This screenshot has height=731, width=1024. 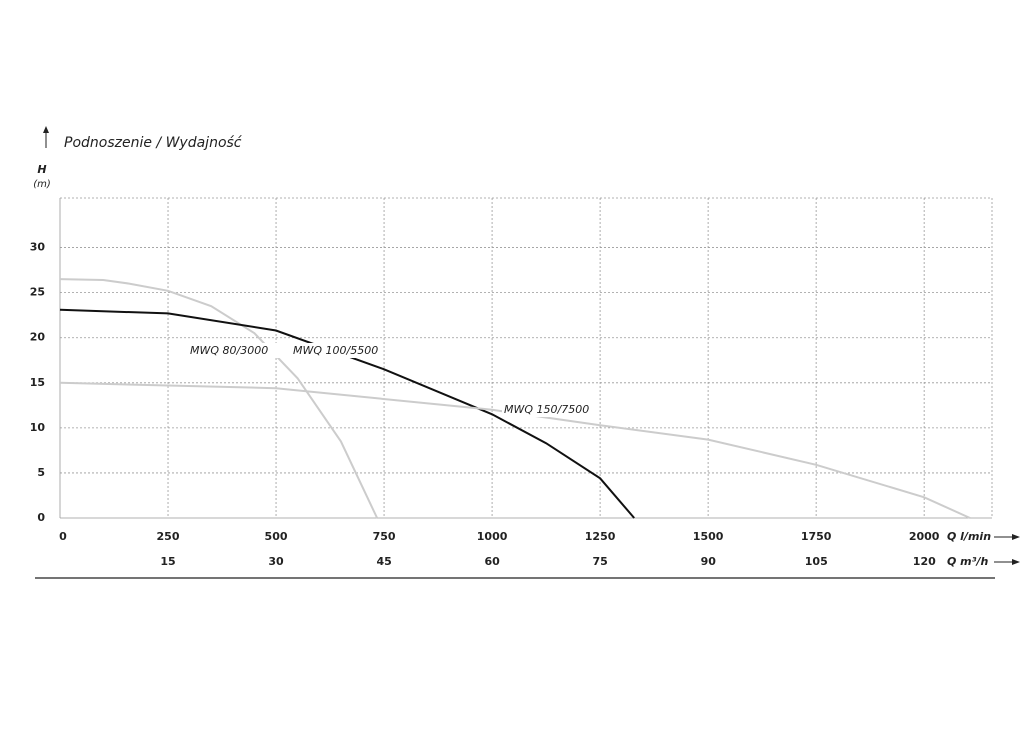 What do you see at coordinates (38, 247) in the screenshot?
I see `y-tick-label: 30` at bounding box center [38, 247].